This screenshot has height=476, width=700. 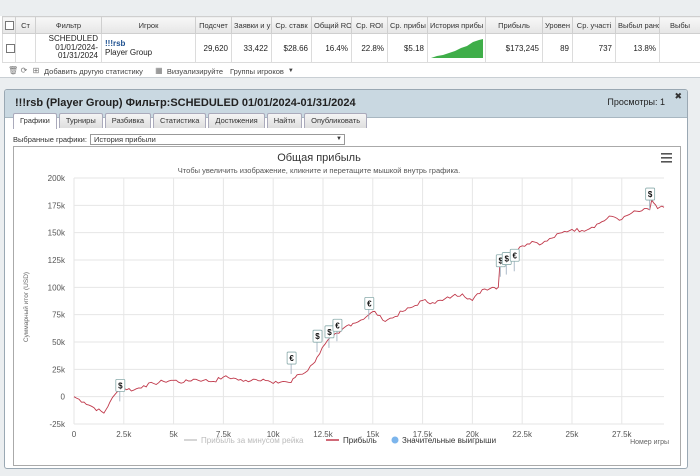 I want to click on total-roi-cell: 16.4%, so click(x=331, y=48).